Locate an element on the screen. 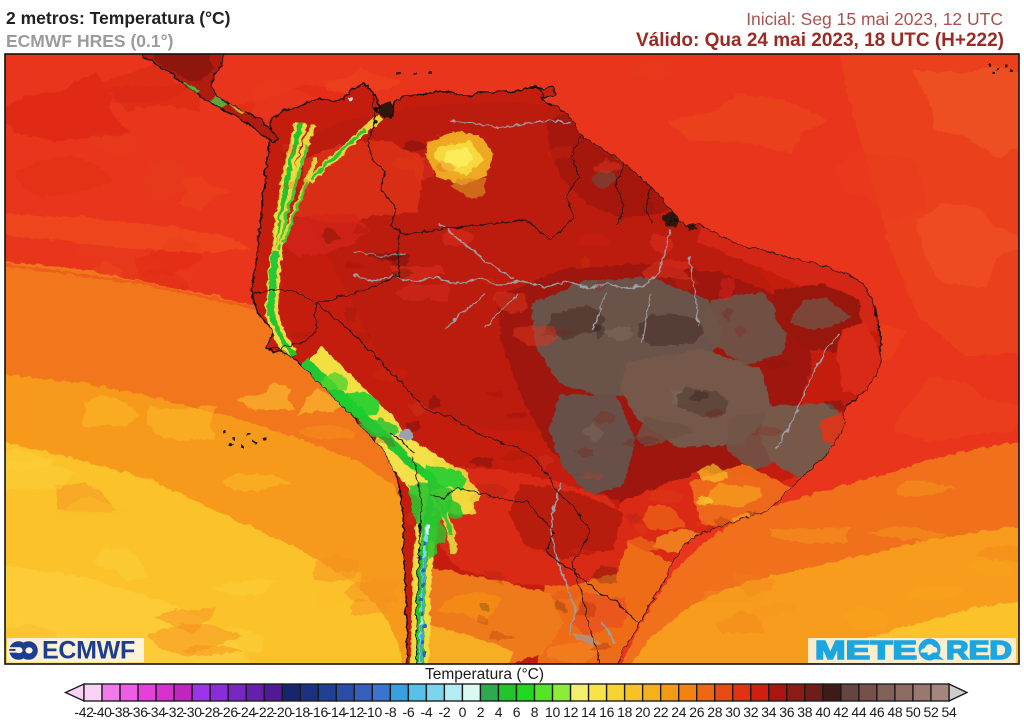 The width and height of the screenshot is (1024, 720). svg-text: -10 is located at coordinates (373, 712).